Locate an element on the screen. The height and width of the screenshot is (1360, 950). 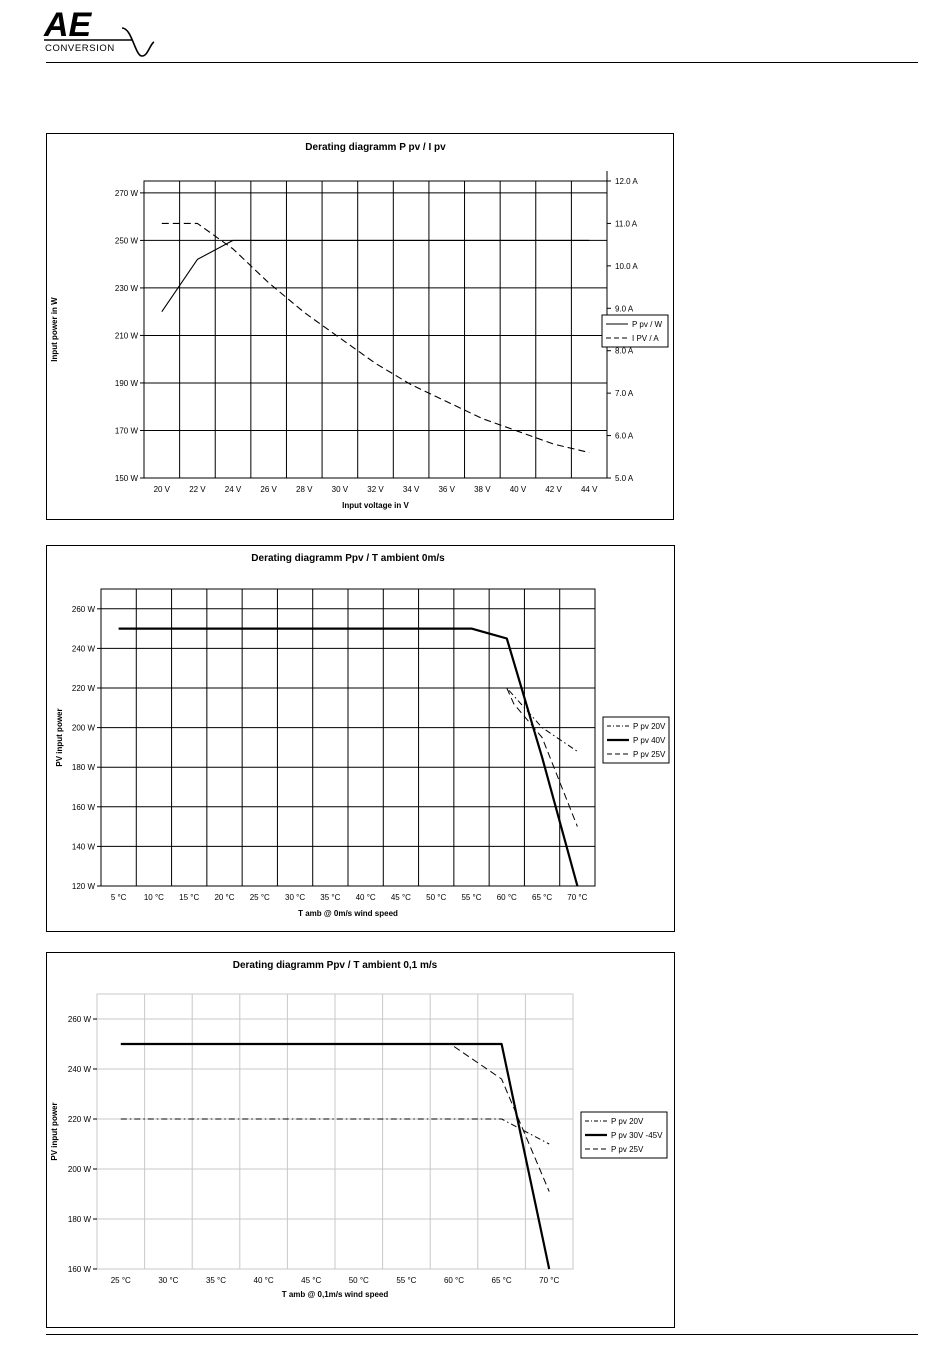
plot-area is located at coordinates (375, 329).